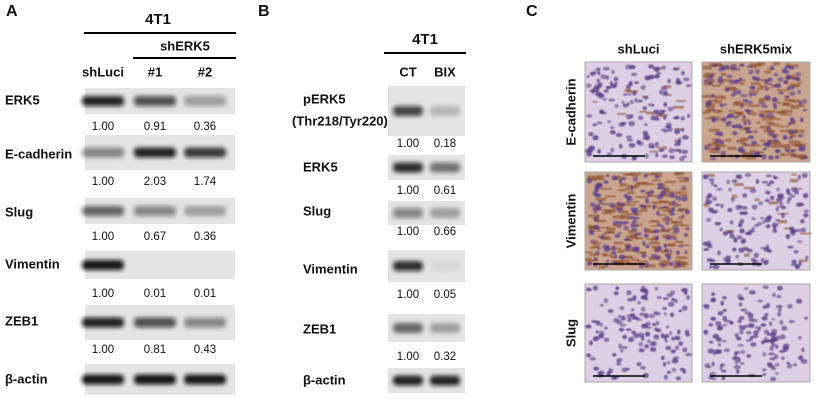  What do you see at coordinates (38, 153) in the screenshot?
I see `row-label: E-cadherin` at bounding box center [38, 153].